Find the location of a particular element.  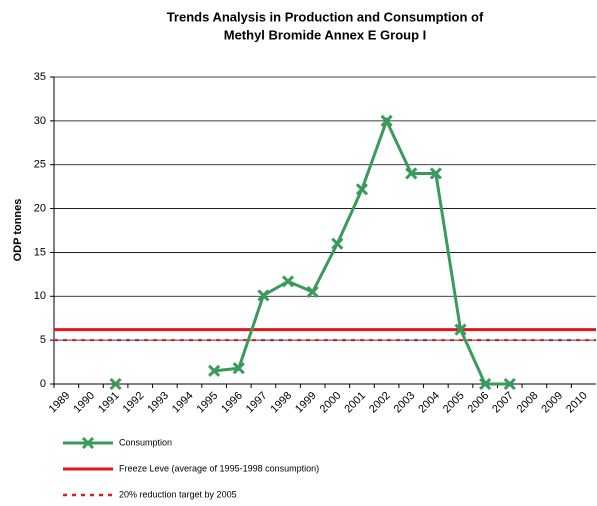

x-tick-label: 1997 is located at coordinates (257, 403).